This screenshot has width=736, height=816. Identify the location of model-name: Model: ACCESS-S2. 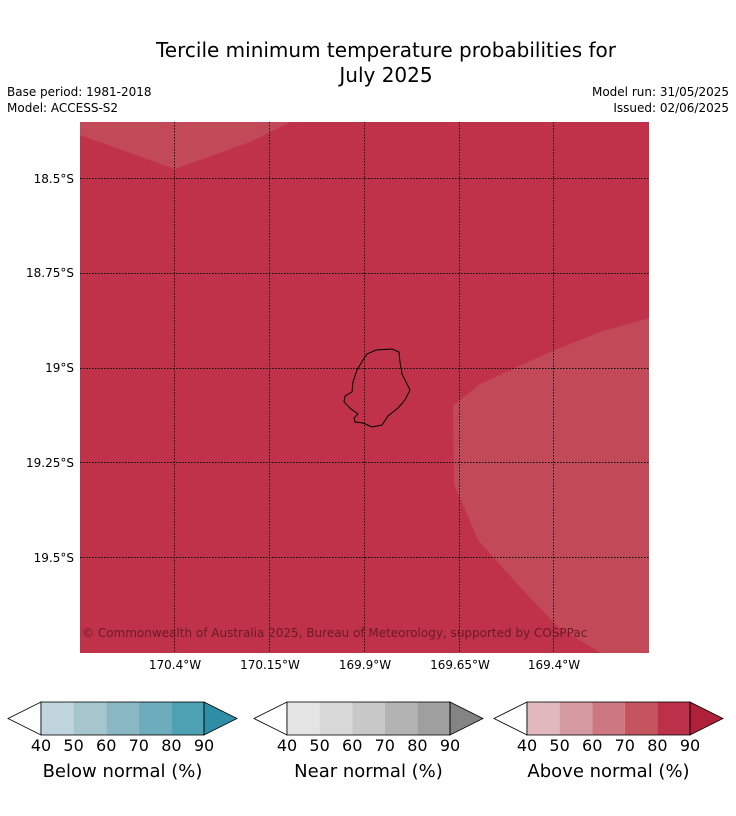
(63, 108).